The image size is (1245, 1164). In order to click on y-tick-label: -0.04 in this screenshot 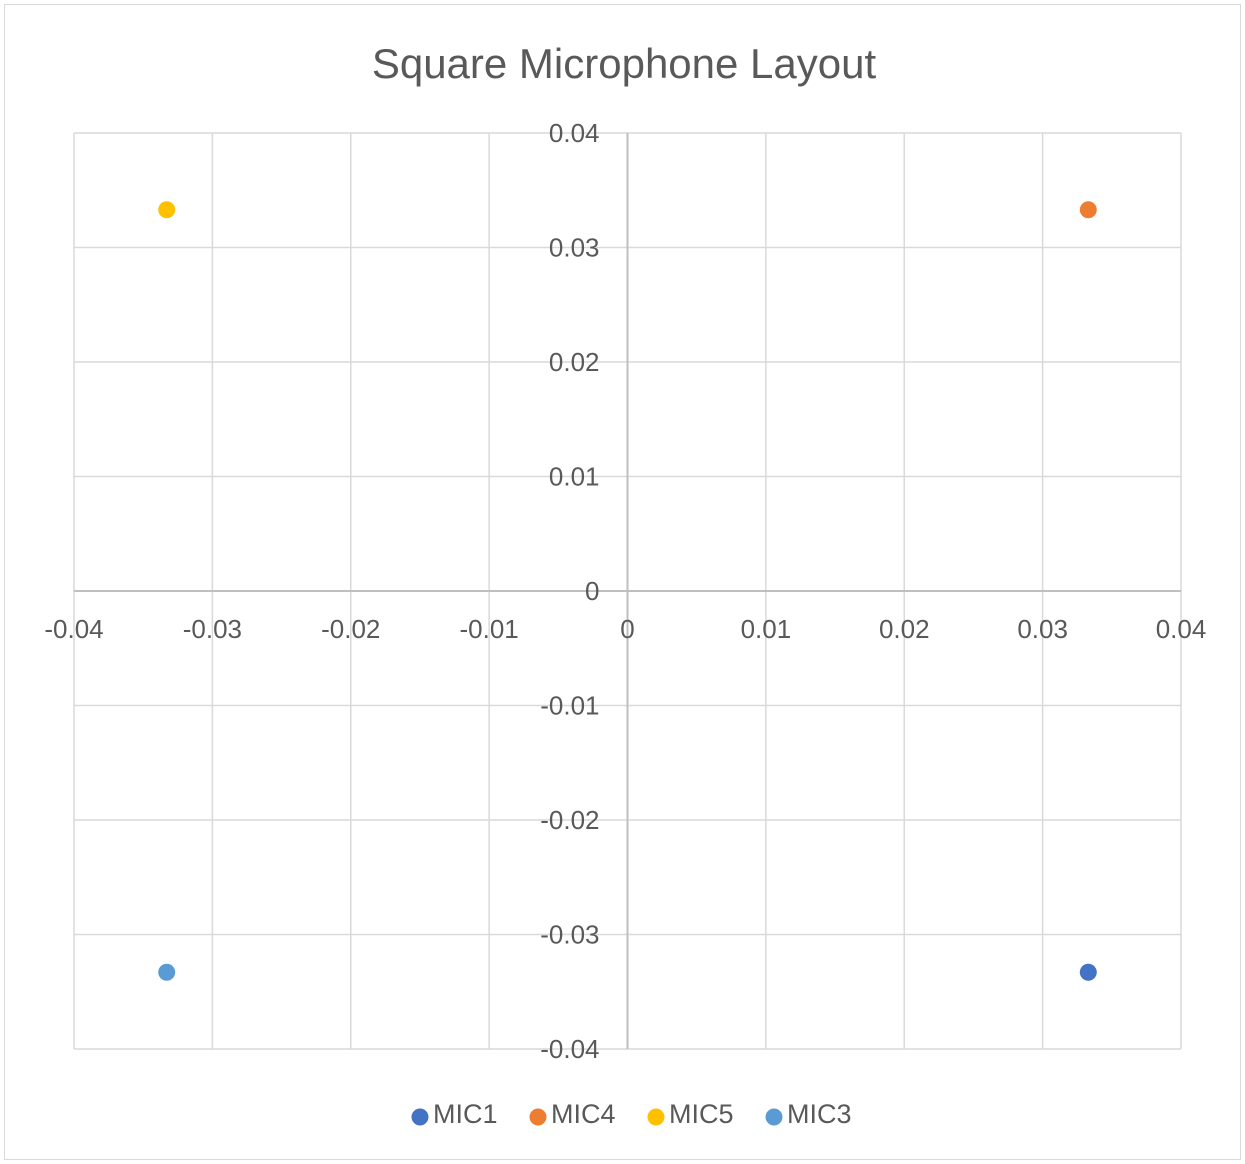, I will do `click(569, 1049)`.